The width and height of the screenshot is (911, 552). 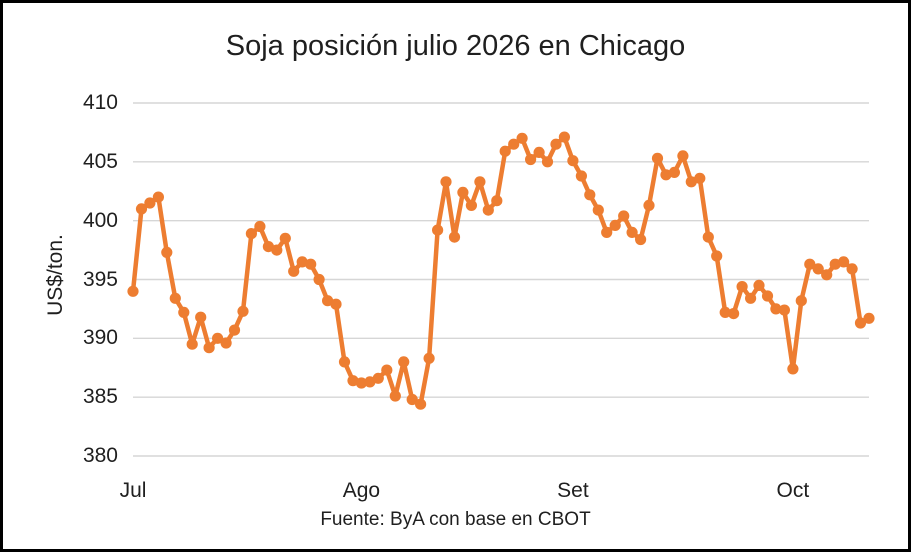 I want to click on chart-title: Soja posición julio 2026 en Chicago, so click(x=455, y=46).